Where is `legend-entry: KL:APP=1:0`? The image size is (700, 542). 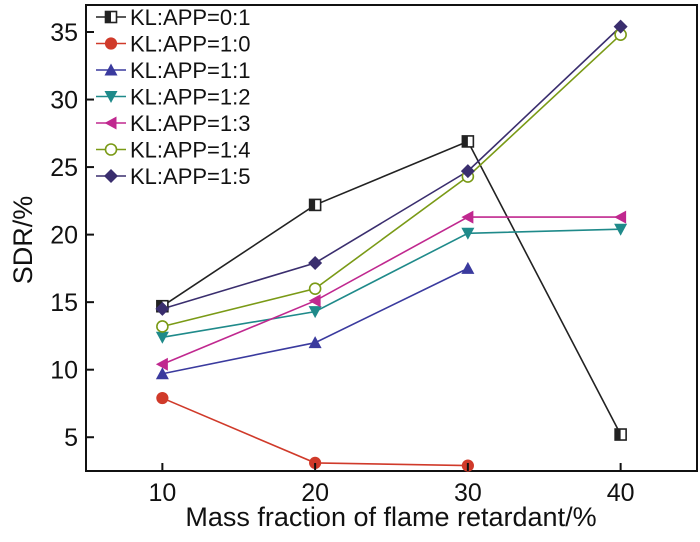
legend-entry: KL:APP=1:0 is located at coordinates (173, 44).